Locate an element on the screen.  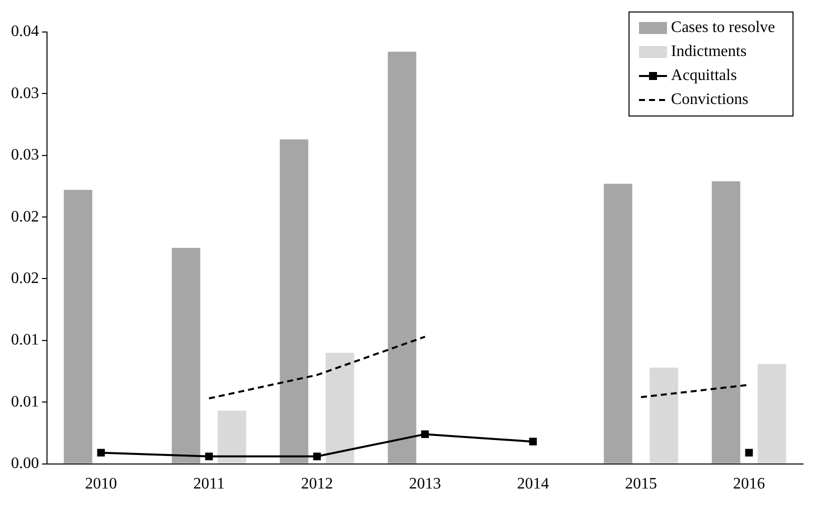
x-tick-label: 2012 is located at coordinates (317, 484).